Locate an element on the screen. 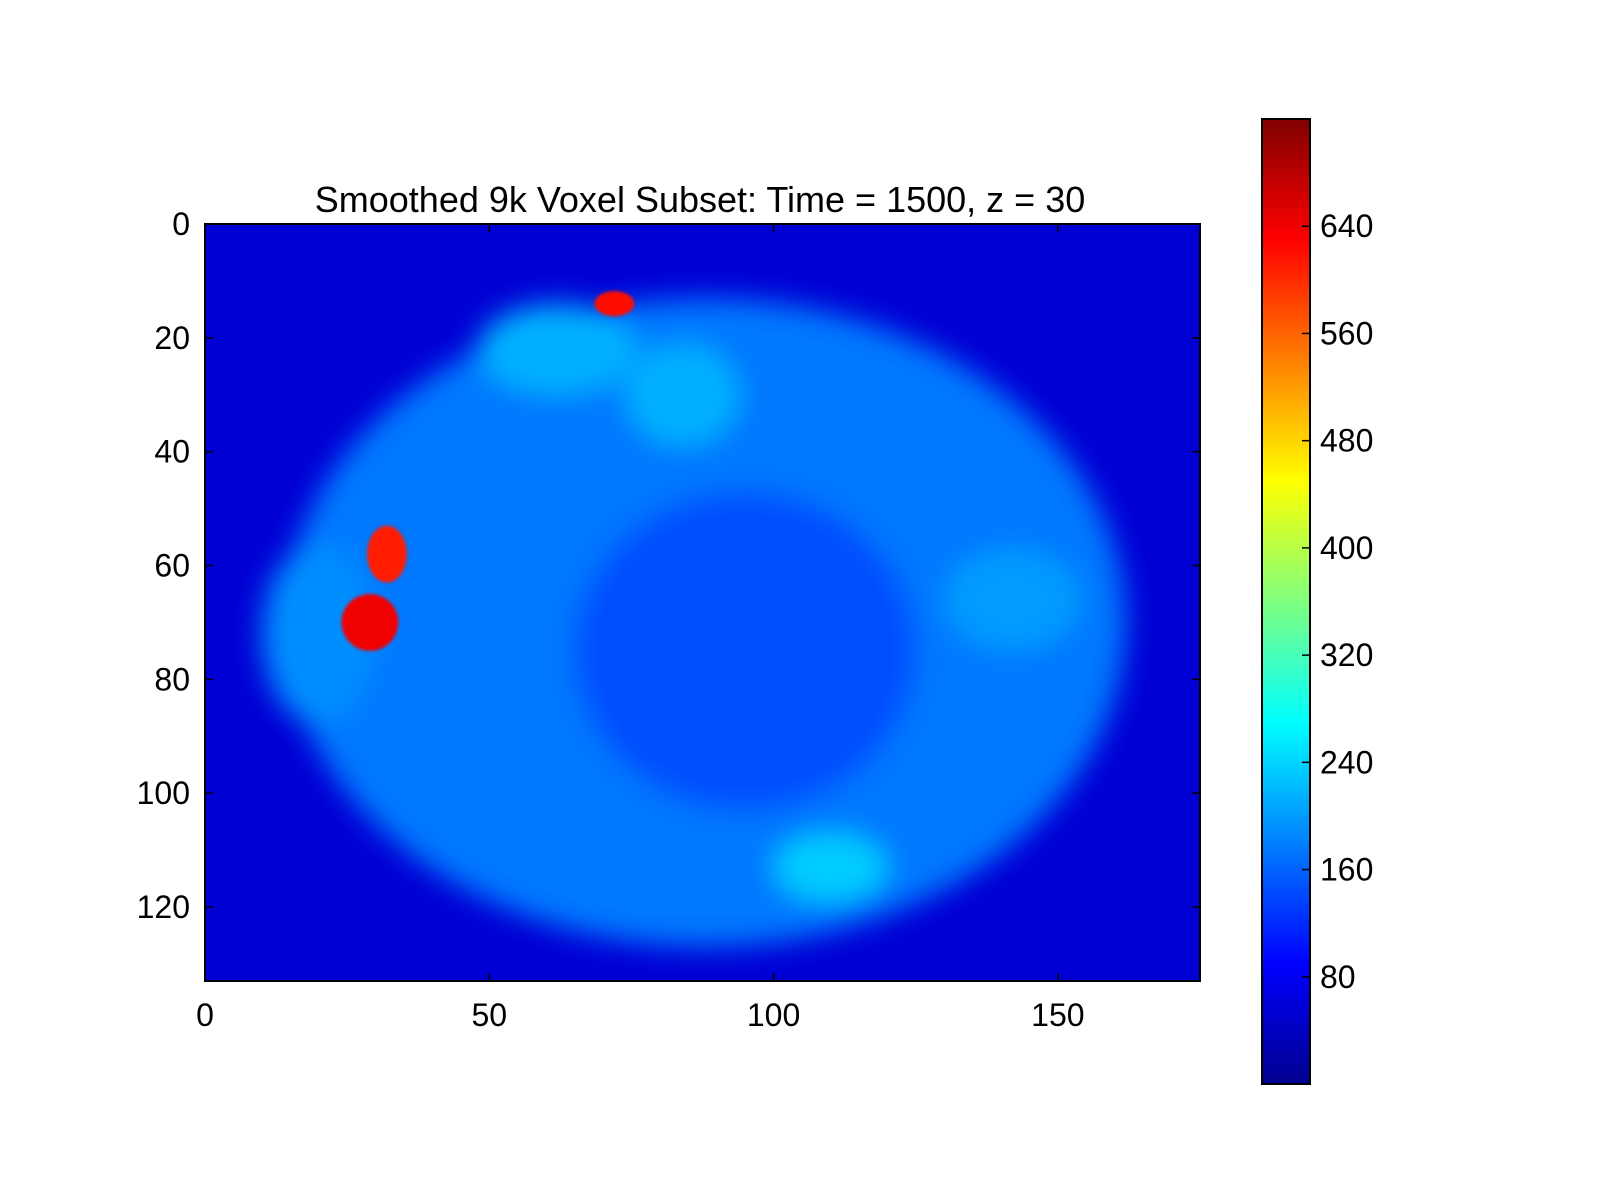 This screenshot has height=1200, width=1600. x-tick-label: 150 is located at coordinates (1057, 1015).